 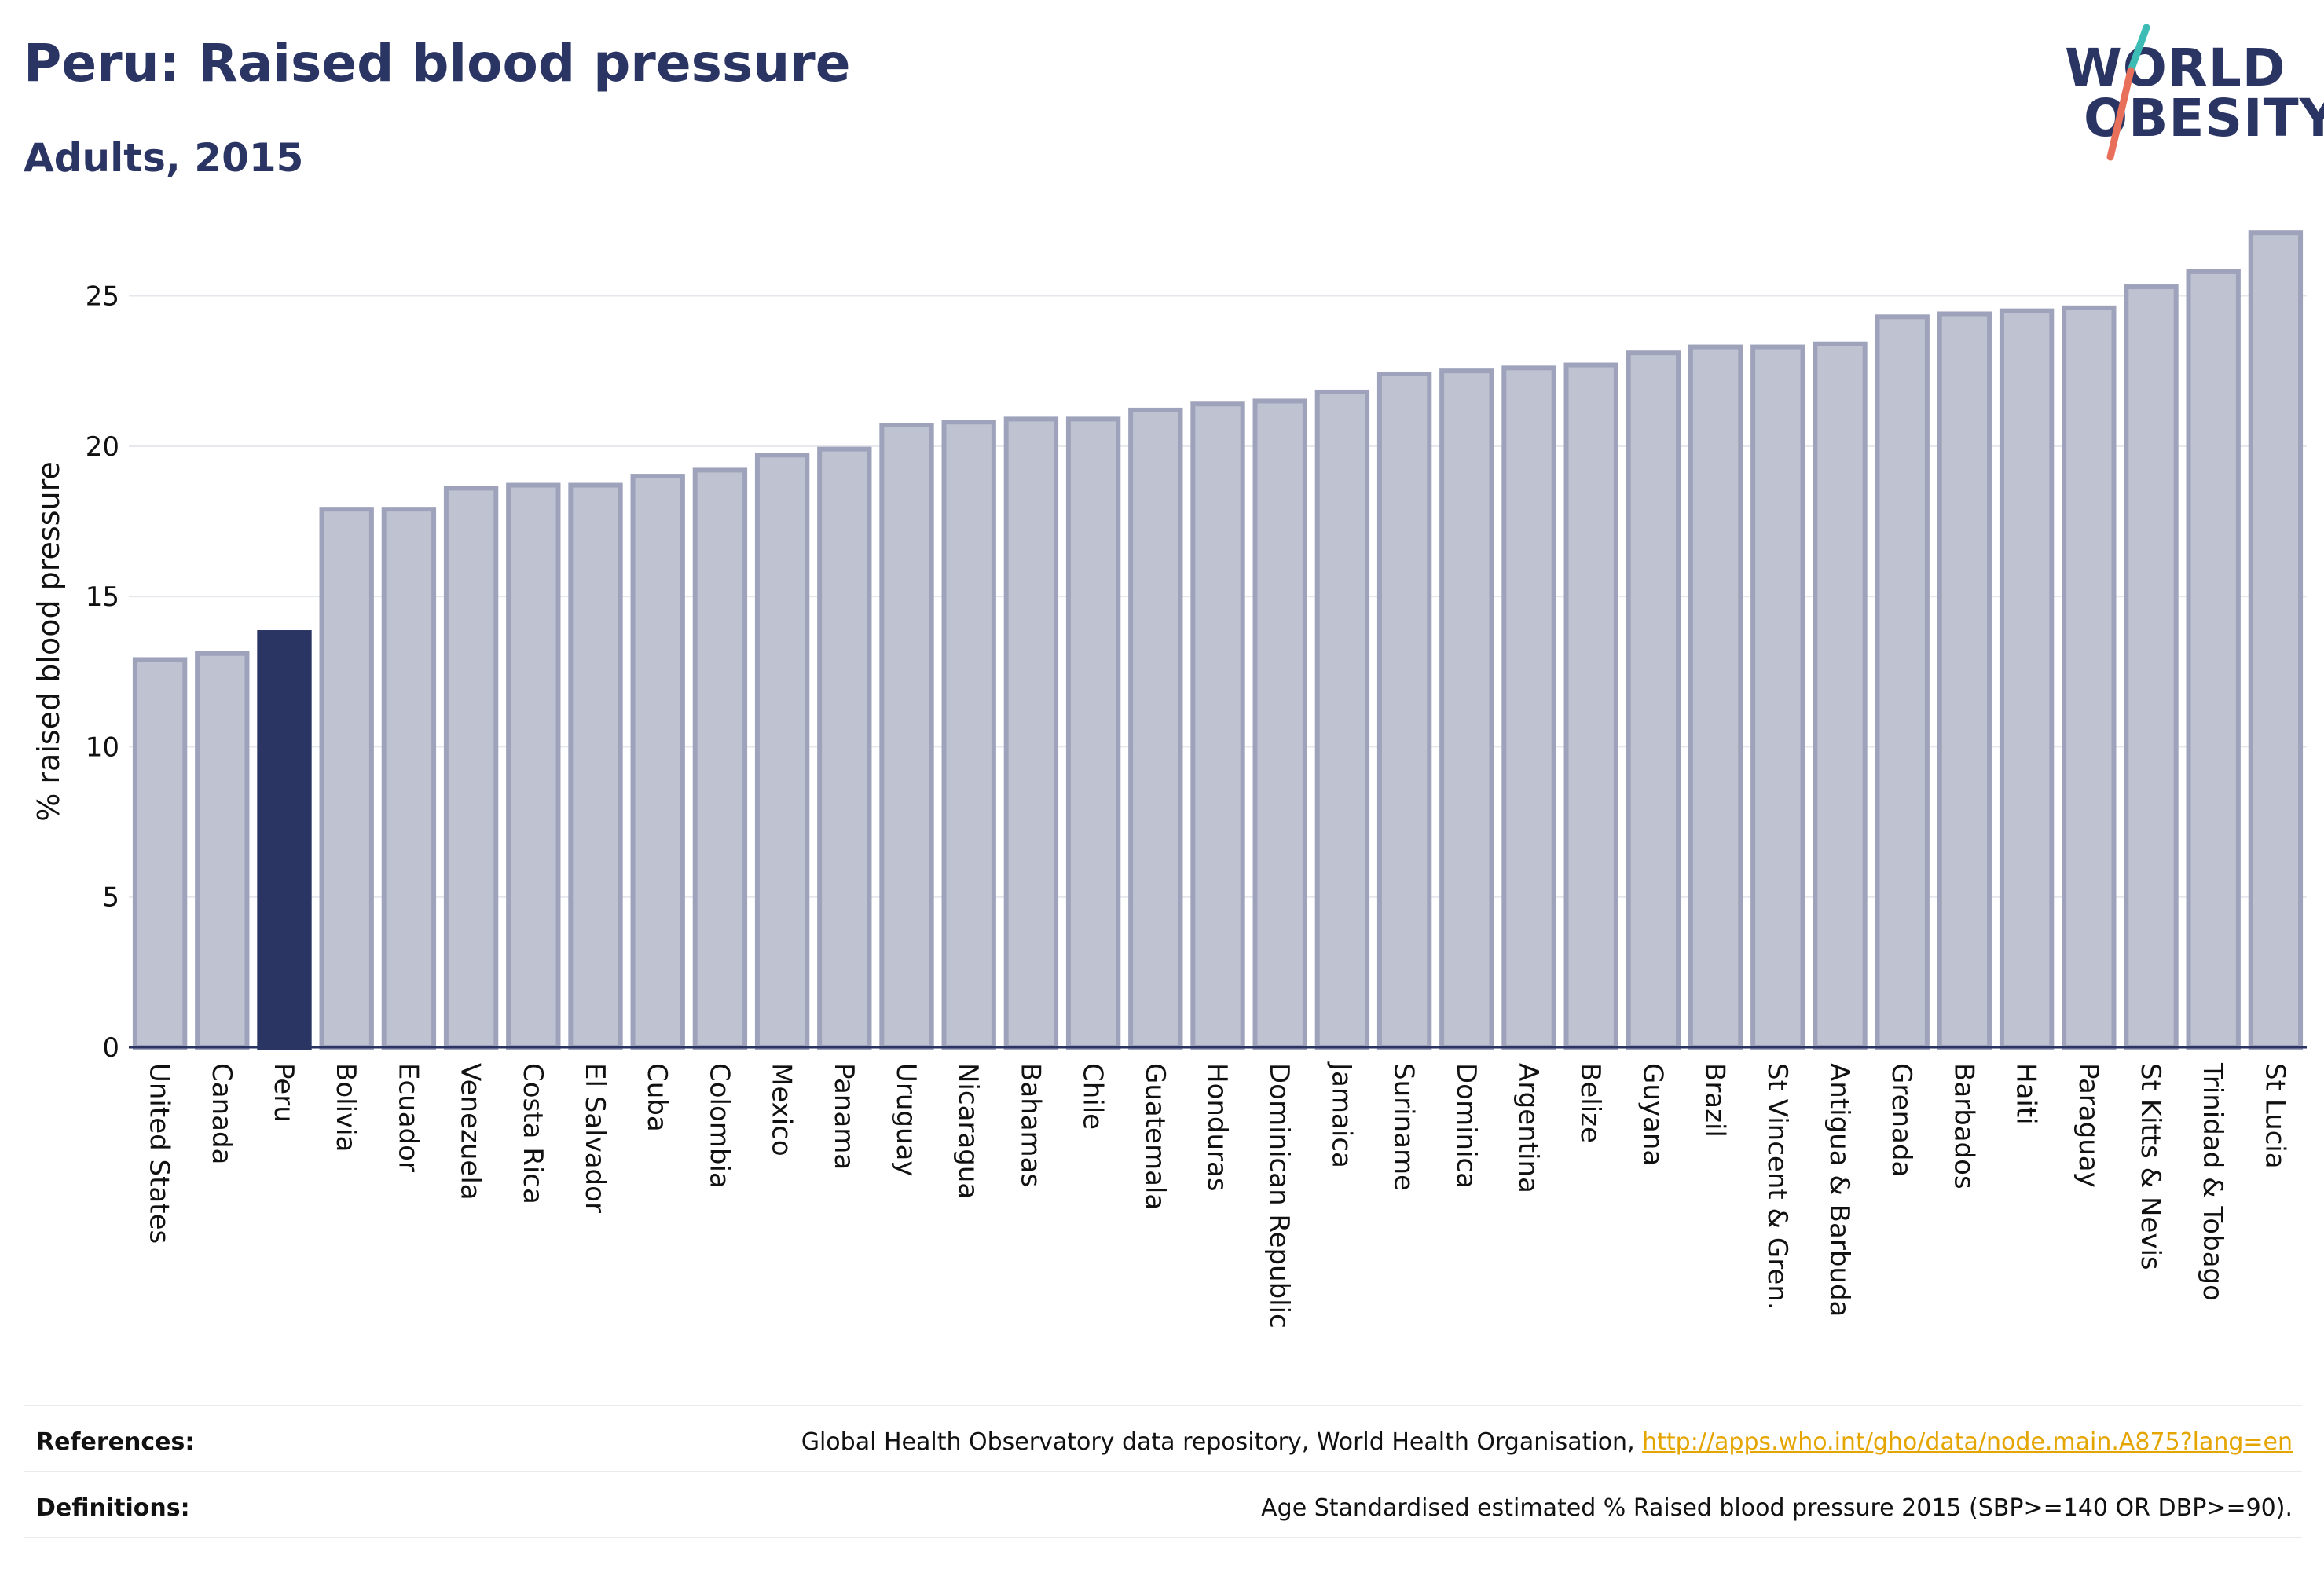 What do you see at coordinates (1653, 700) in the screenshot?
I see `bar-guyana` at bounding box center [1653, 700].